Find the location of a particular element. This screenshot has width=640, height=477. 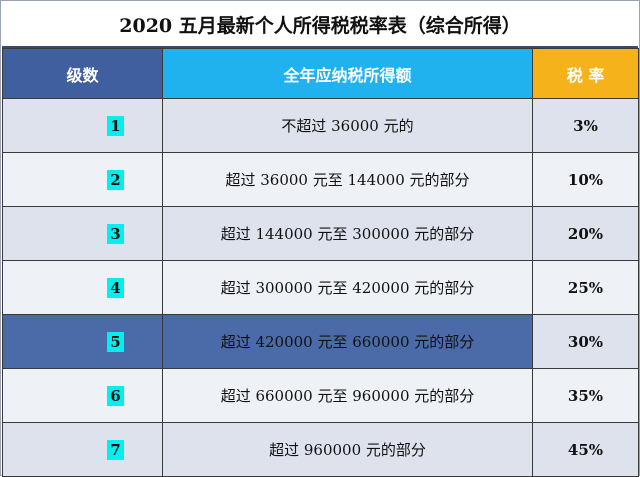

range-cell: 超过 36000 元至 144000 元的部分 is located at coordinates (347, 179).